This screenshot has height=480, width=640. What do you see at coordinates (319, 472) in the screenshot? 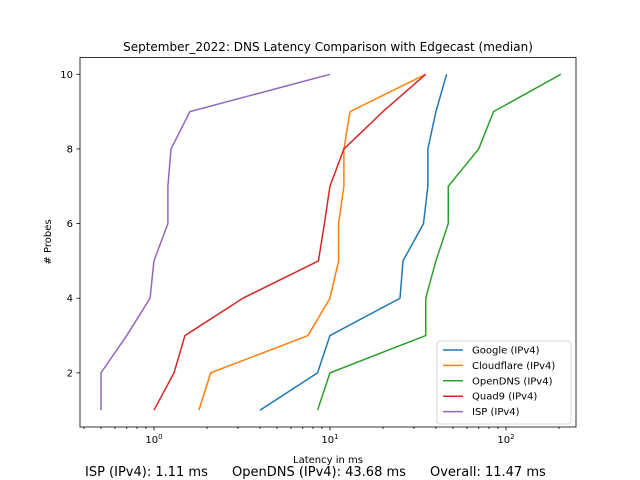
I see `footer-opendns-median: OpenDNS (IPv4): 43.68 ms` at bounding box center [319, 472].